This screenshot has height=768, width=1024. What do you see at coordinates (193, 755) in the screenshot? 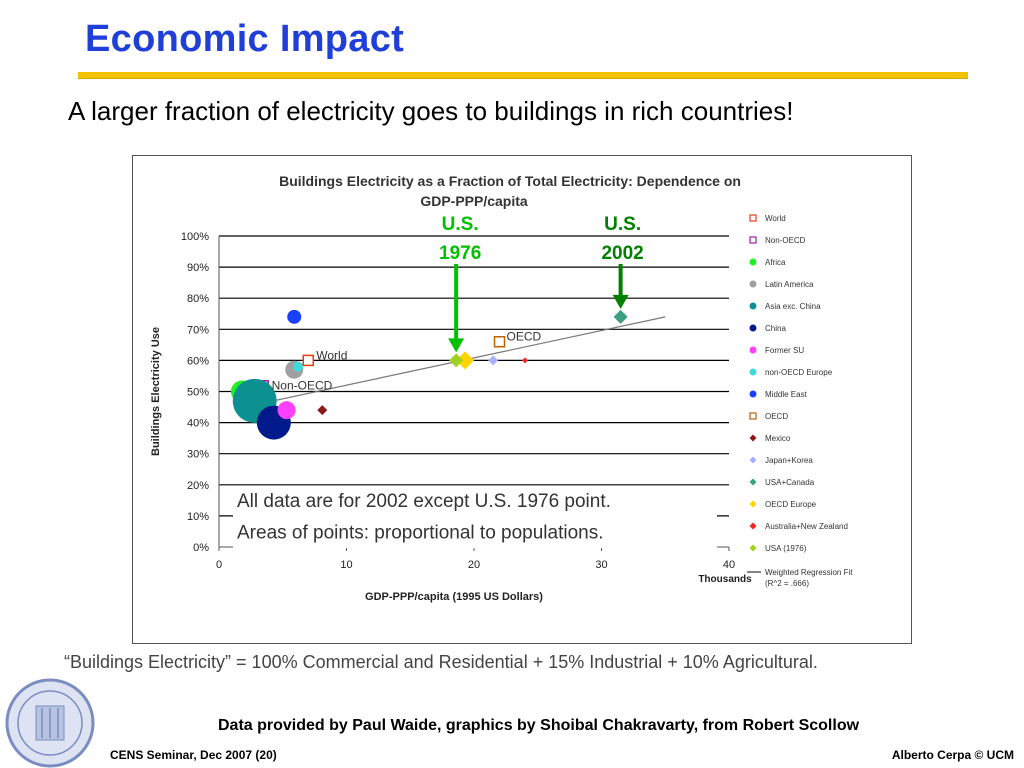
I see `footer-seminar: CENS Seminar, Dec 2007 (20)` at bounding box center [193, 755].